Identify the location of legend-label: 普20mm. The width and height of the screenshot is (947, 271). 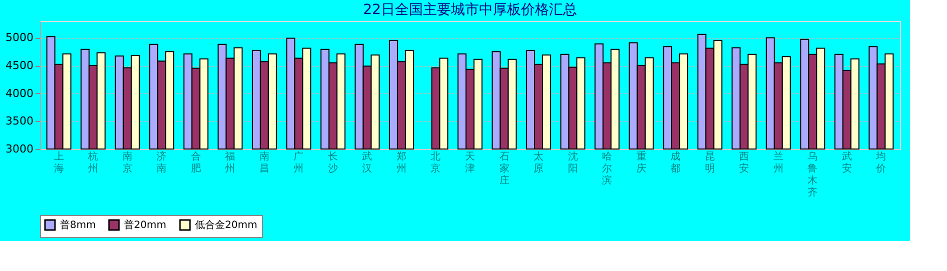
(145, 225).